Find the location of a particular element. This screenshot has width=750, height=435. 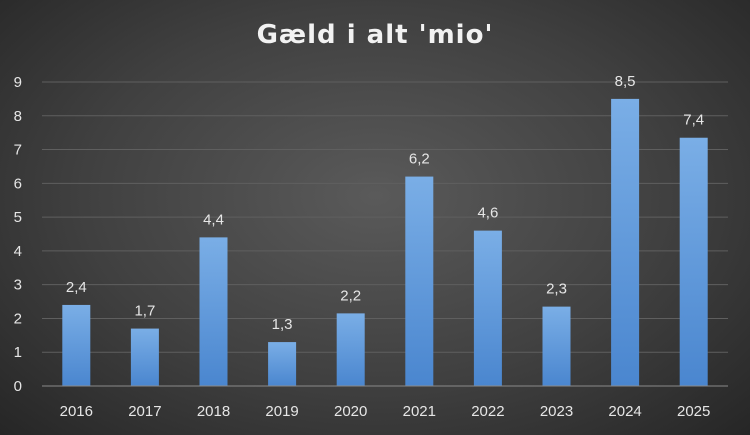

y-tick-label-5: 5 is located at coordinates (18, 217).